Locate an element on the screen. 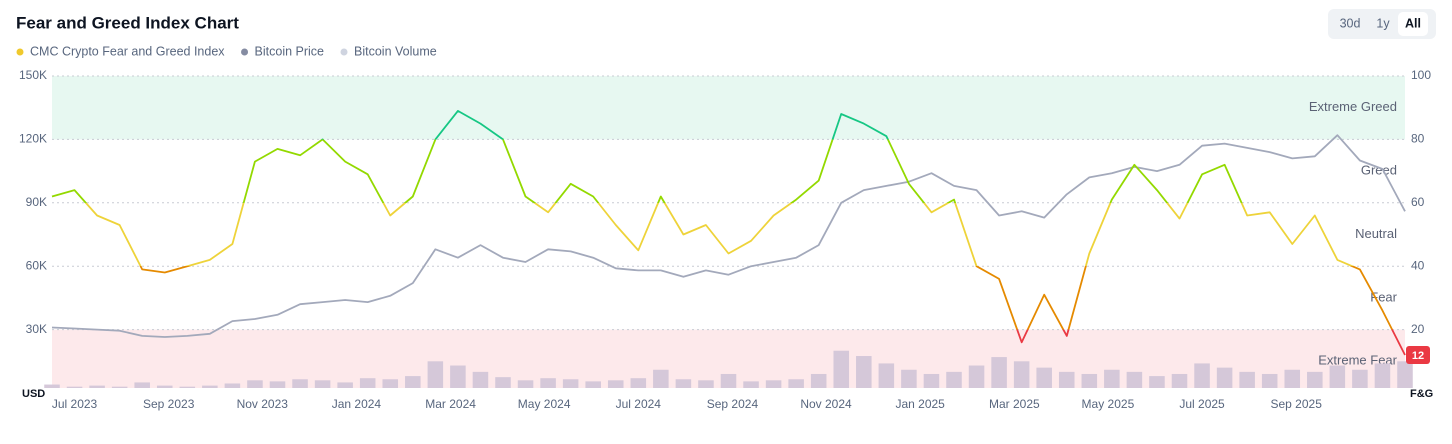 Image resolution: width=1452 pixels, height=444 pixels. x-tick-label: Sep 2023 is located at coordinates (169, 404).